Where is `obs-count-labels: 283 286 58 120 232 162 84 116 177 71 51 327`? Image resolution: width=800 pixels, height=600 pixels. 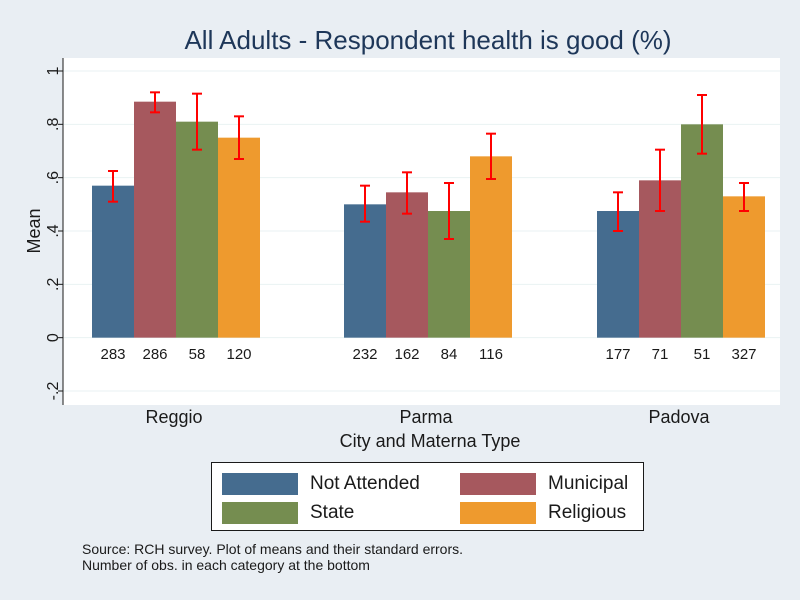 obs-count-labels: 283 286 58 120 232 162 84 116 177 71 51 327 is located at coordinates (428, 354).